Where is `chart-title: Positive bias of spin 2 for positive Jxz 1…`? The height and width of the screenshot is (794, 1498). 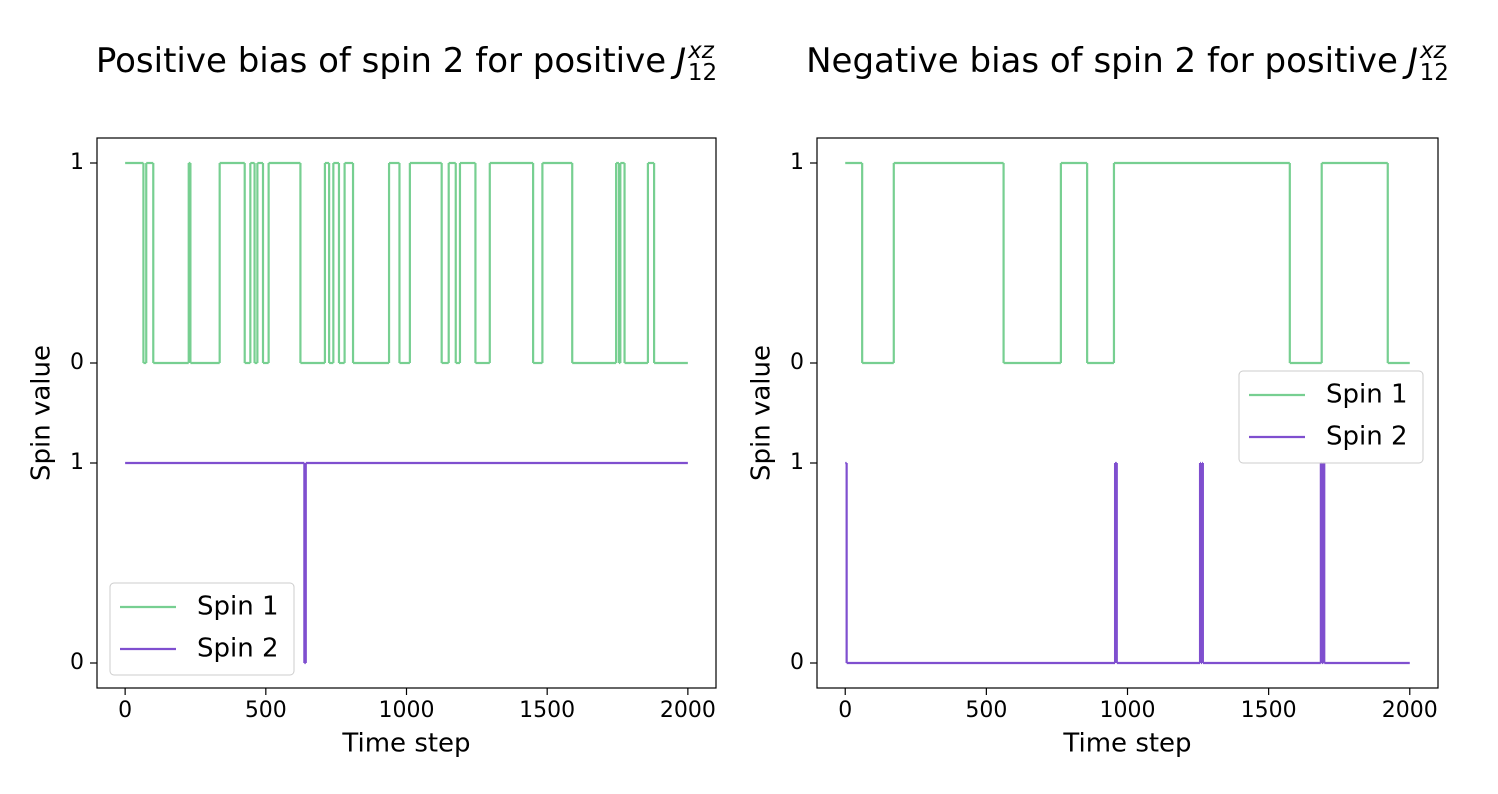 chart-title: Positive bias of spin 2 for positive Jxz 1… is located at coordinates (406, 62).